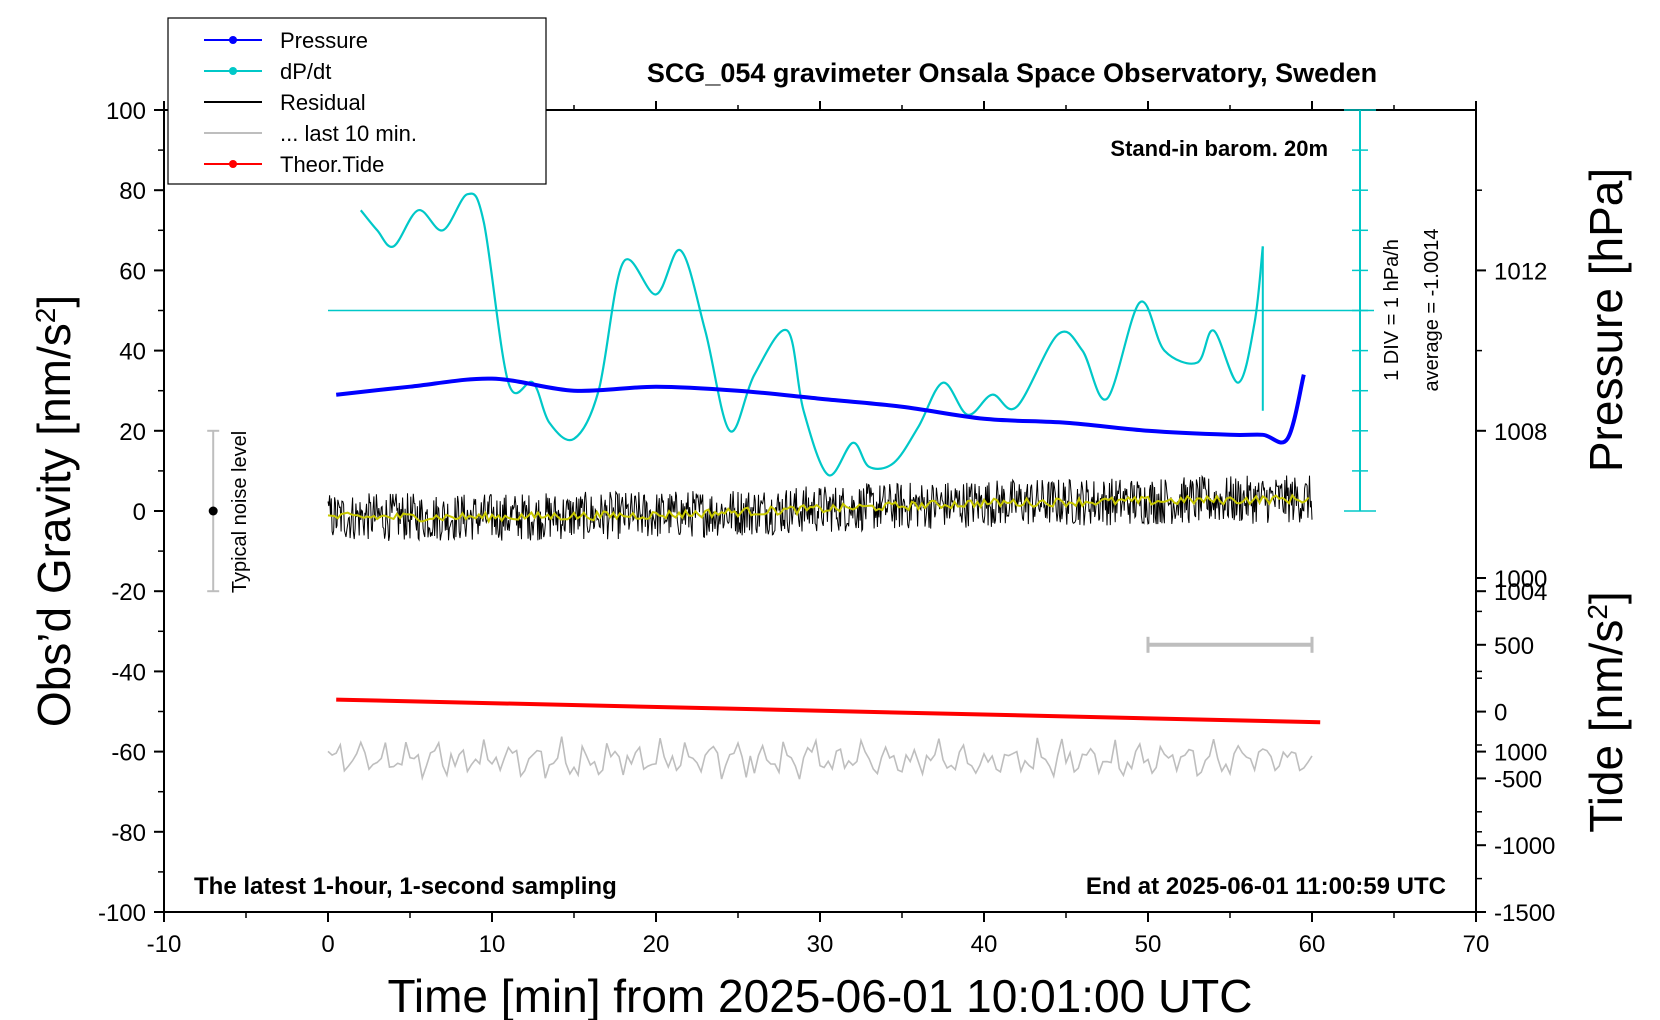 The height and width of the screenshot is (1020, 1660). Describe the element at coordinates (128, 592) in the screenshot. I see `y-tick-label-gravity: -20` at that location.